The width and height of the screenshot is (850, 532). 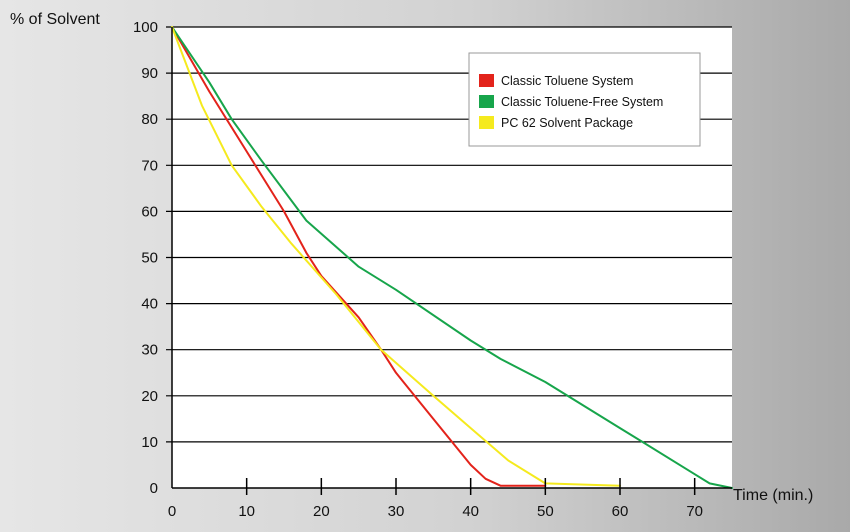 What do you see at coordinates (470, 511) in the screenshot?
I see `x-tick-label: 40` at bounding box center [470, 511].